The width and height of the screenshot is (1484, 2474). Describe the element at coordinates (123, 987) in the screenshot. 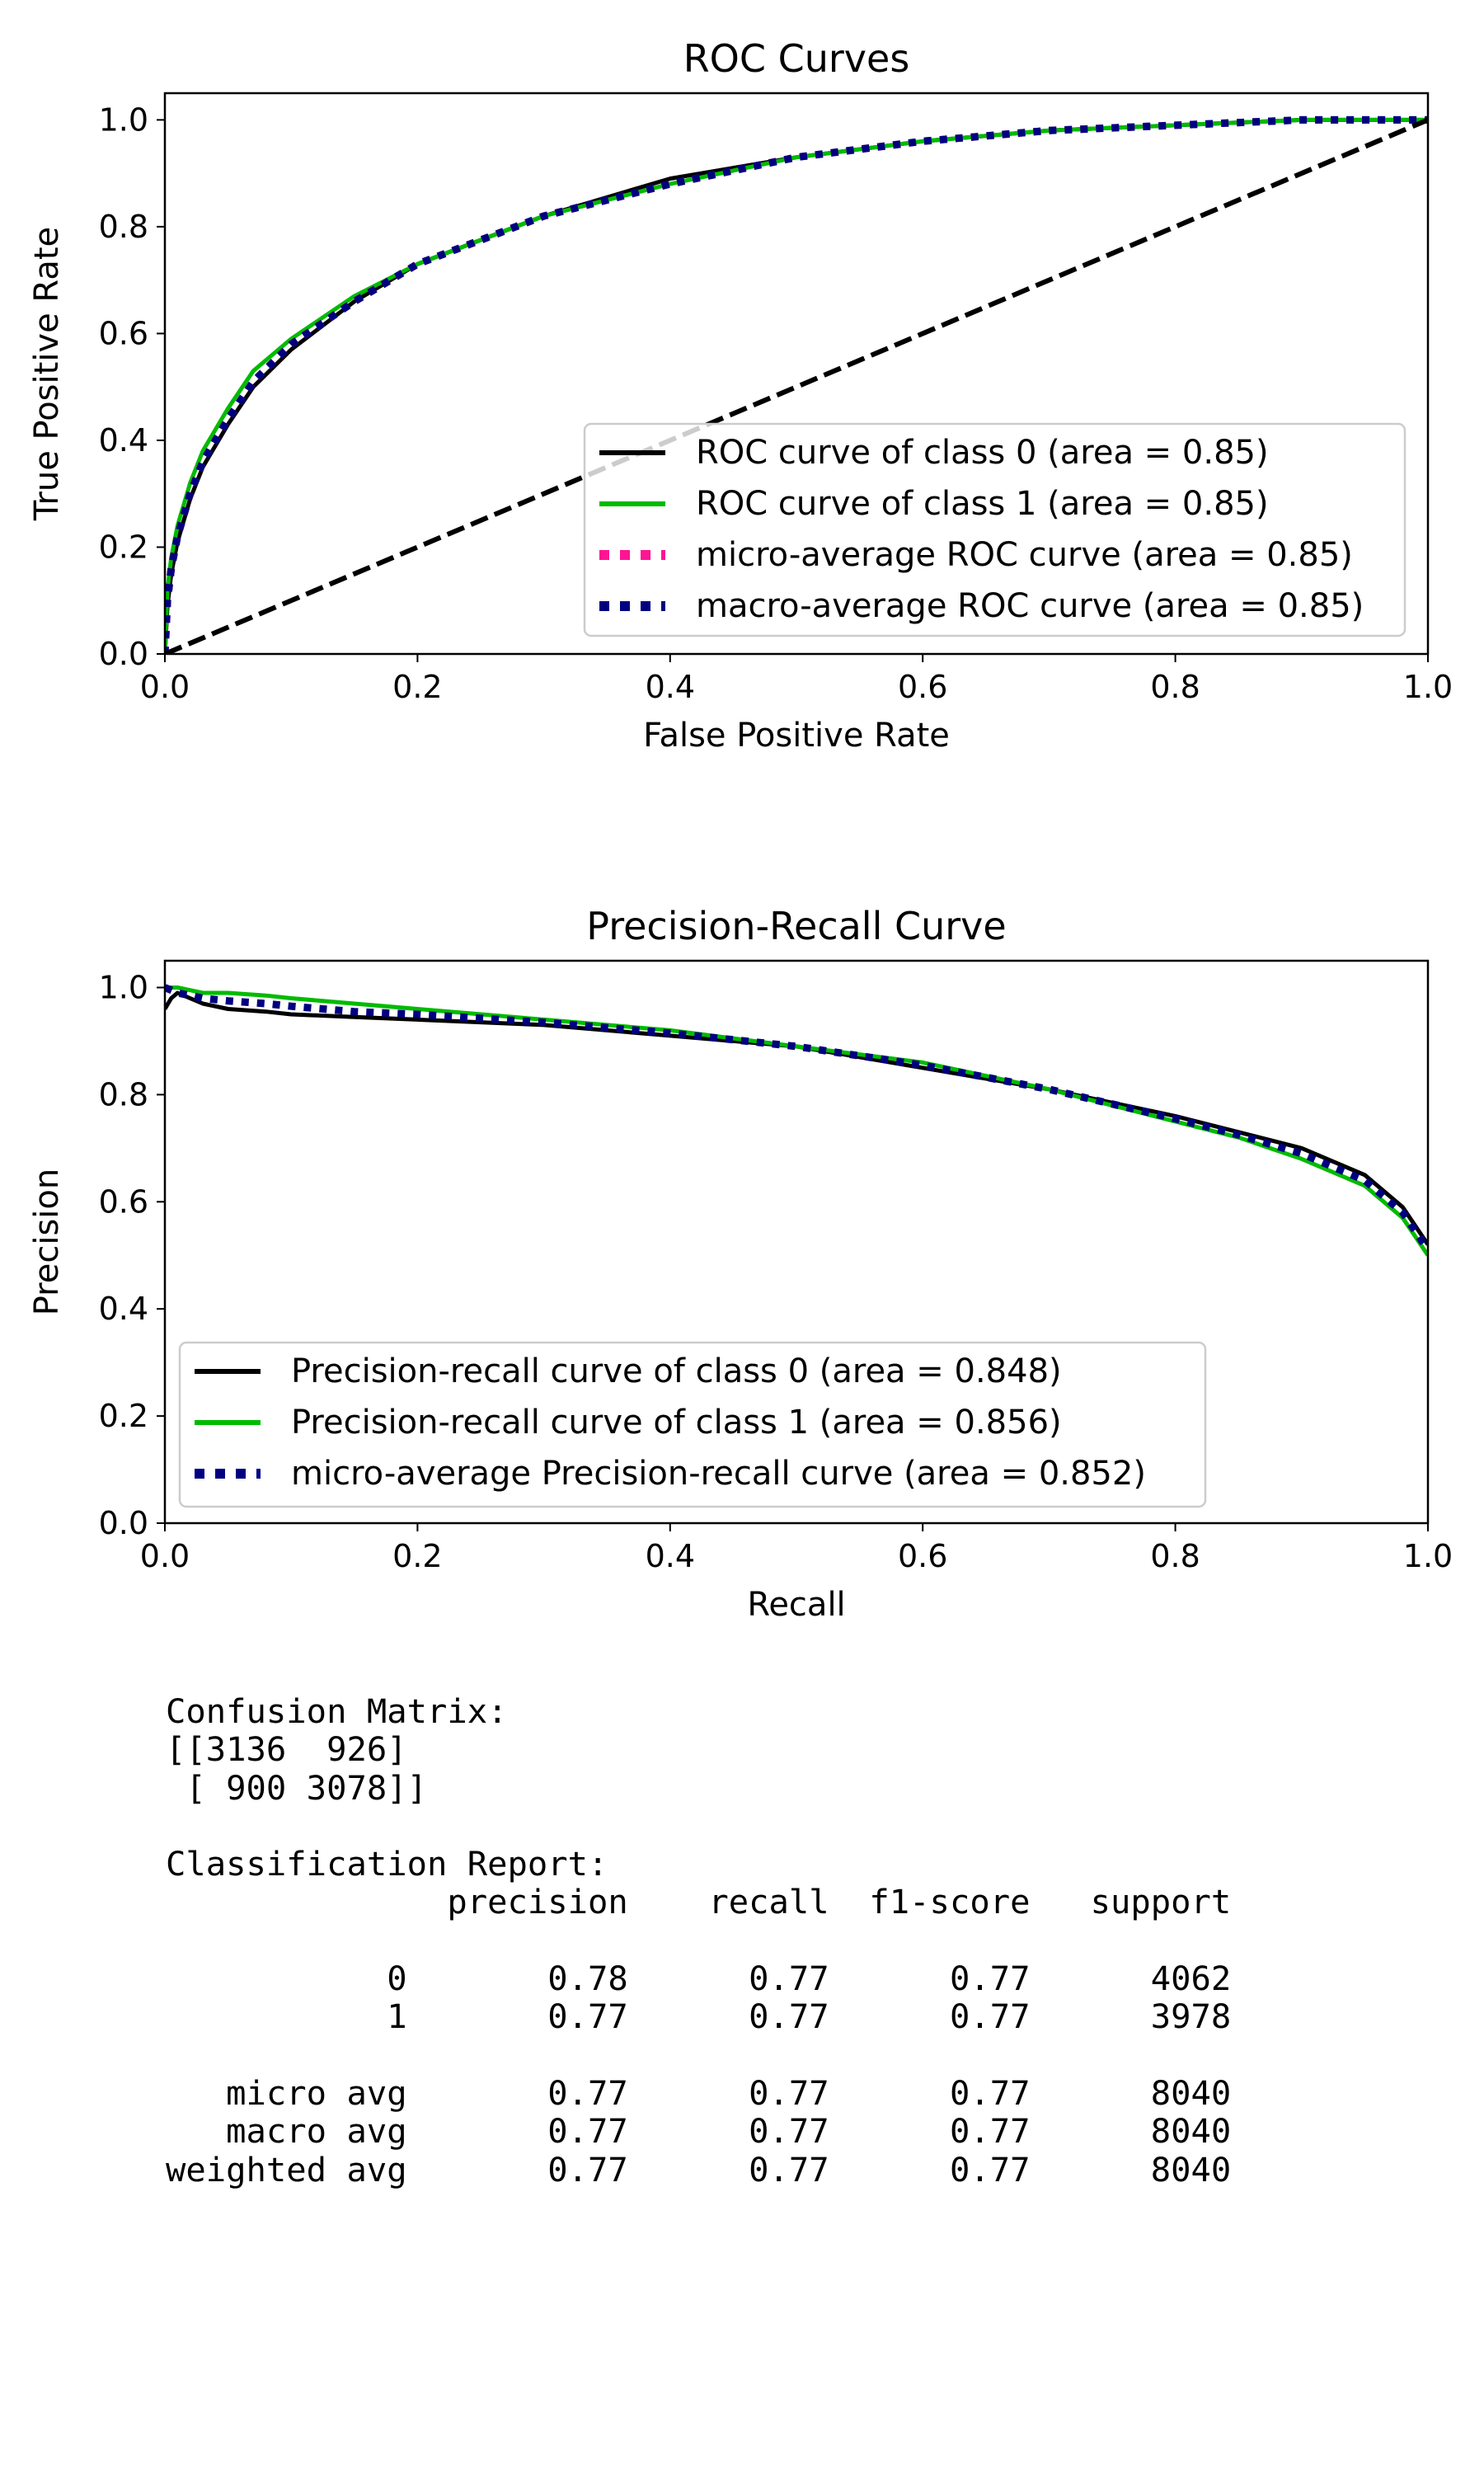

I see `pr-y-tick-label: 1.0` at that location.